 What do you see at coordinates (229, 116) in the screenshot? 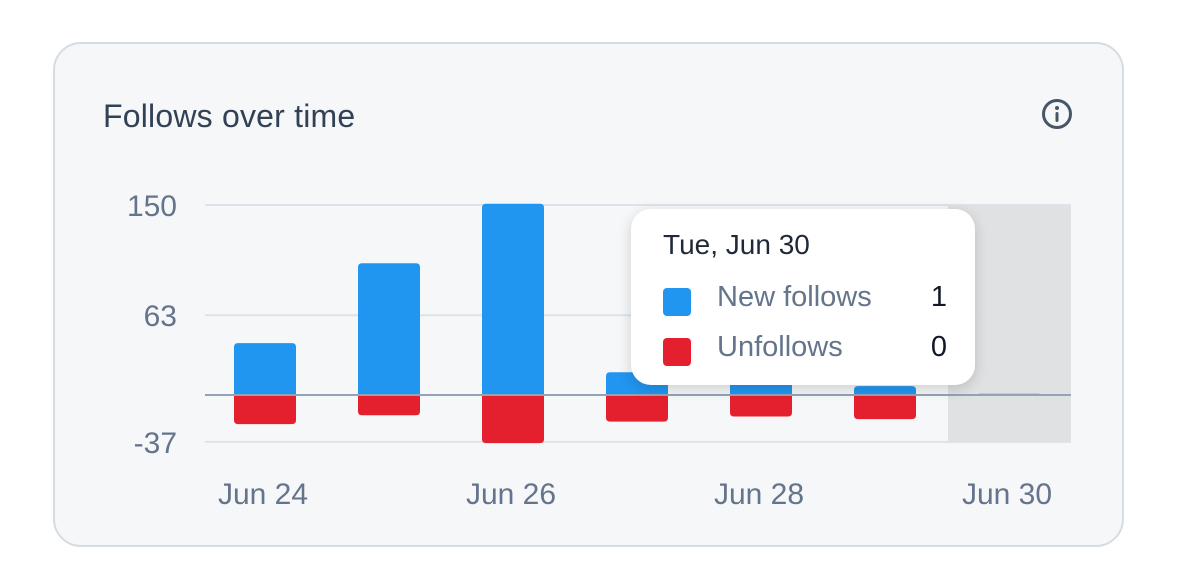
I see `card-title: Follows over time` at bounding box center [229, 116].